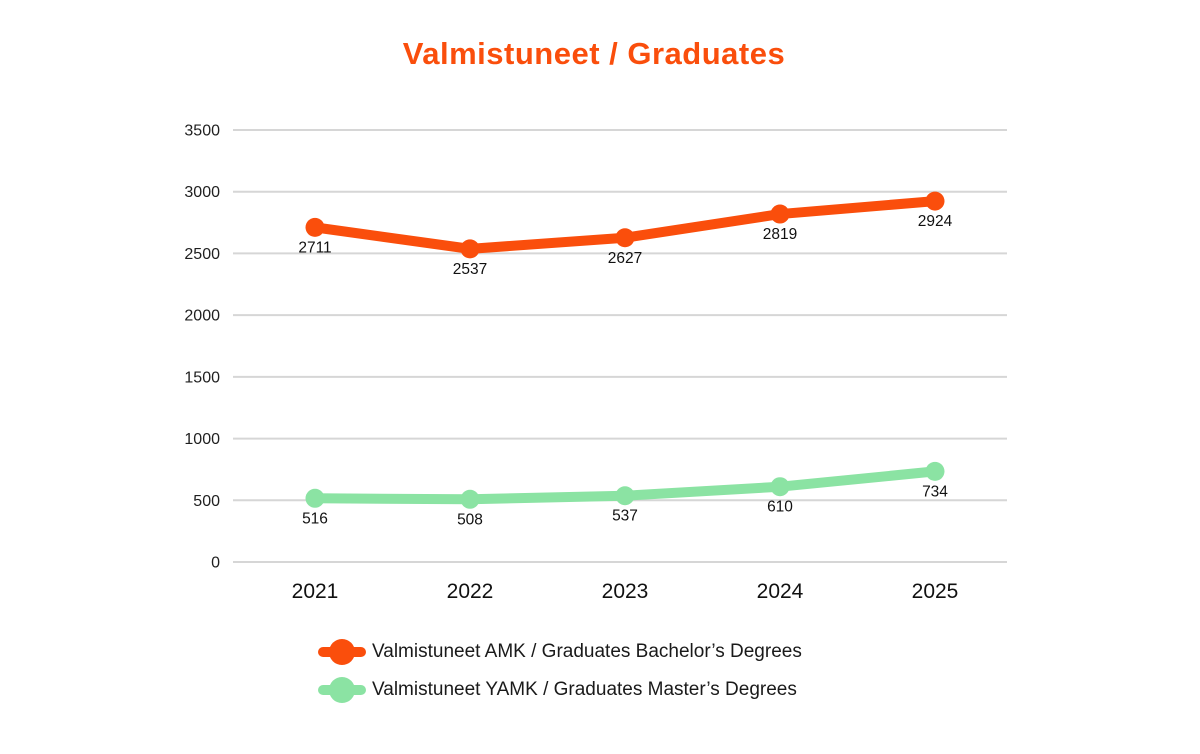 This screenshot has width=1200, height=754. What do you see at coordinates (935, 491) in the screenshot?
I see `data-point-label: 734` at bounding box center [935, 491].